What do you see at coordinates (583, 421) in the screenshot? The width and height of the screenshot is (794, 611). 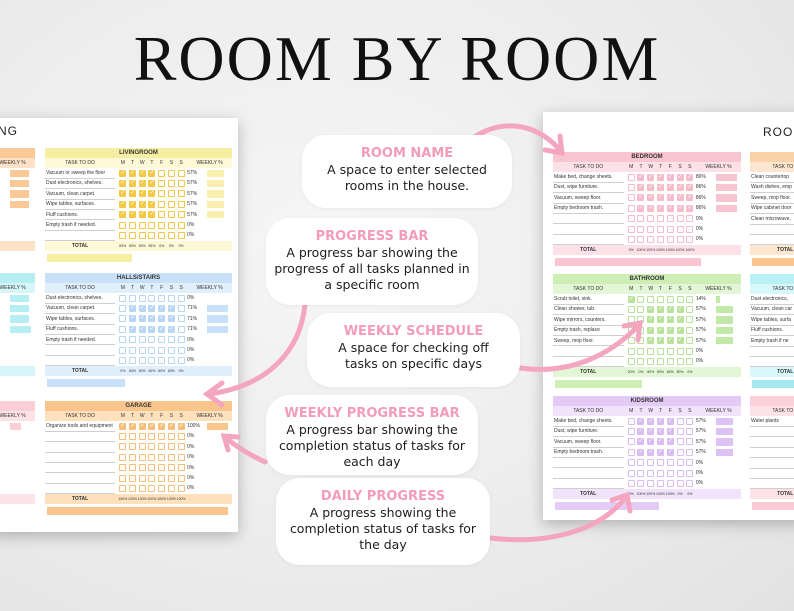 I see `task-name: Make bed, change sheets.` at bounding box center [583, 421].